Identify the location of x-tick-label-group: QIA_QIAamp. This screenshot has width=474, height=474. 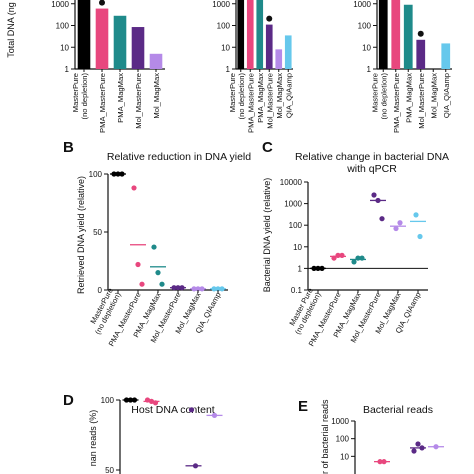
(288, 95).